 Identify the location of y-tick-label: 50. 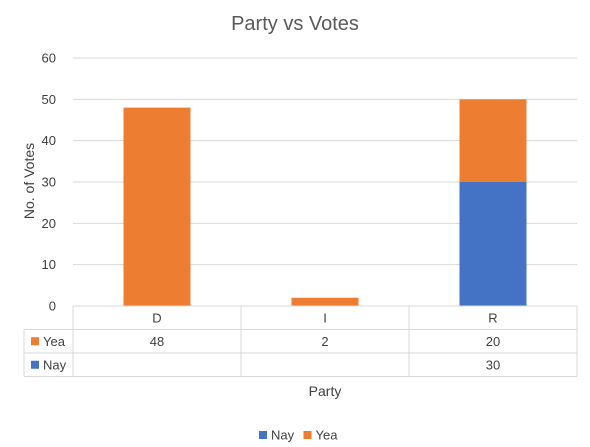
(49, 99).